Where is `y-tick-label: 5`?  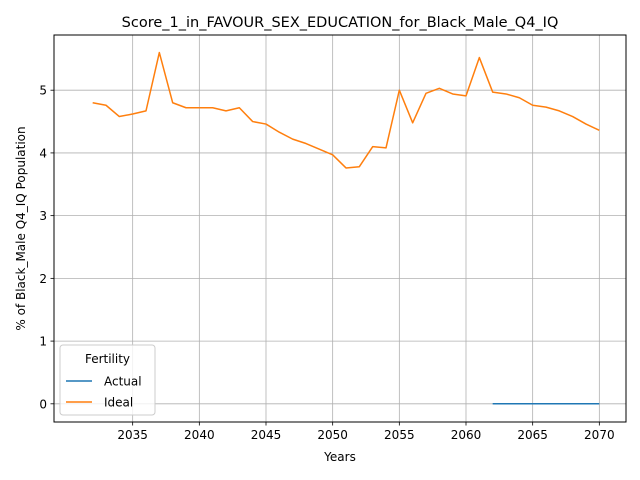 y-tick-label: 5 is located at coordinates (43, 91).